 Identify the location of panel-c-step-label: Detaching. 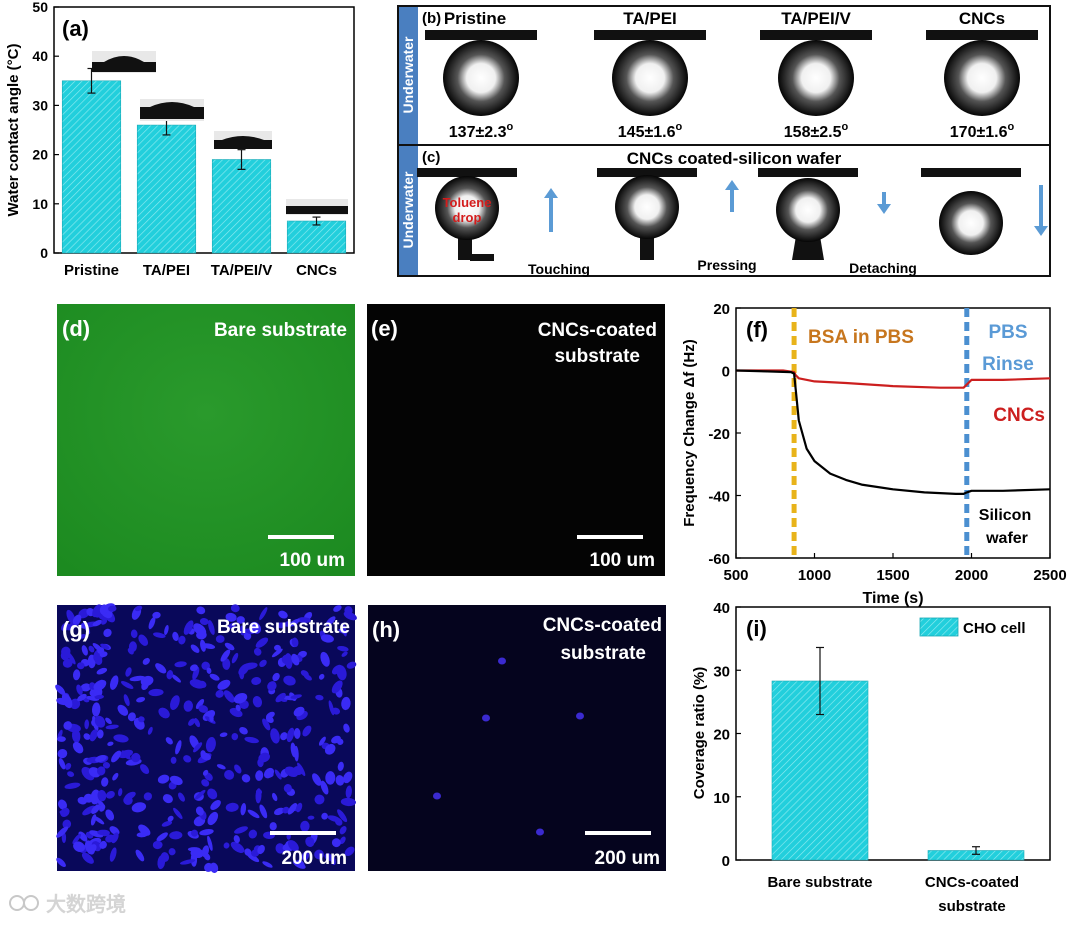
(883, 268).